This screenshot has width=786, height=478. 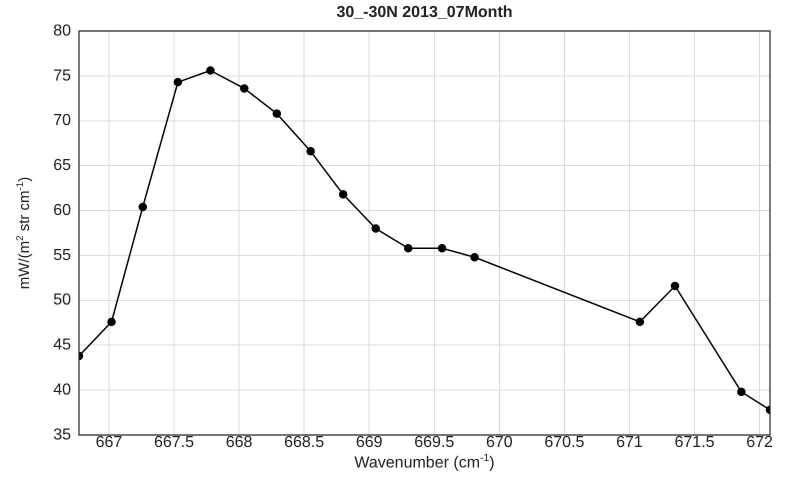 I want to click on x-tick-label: 669.5, so click(x=434, y=443).